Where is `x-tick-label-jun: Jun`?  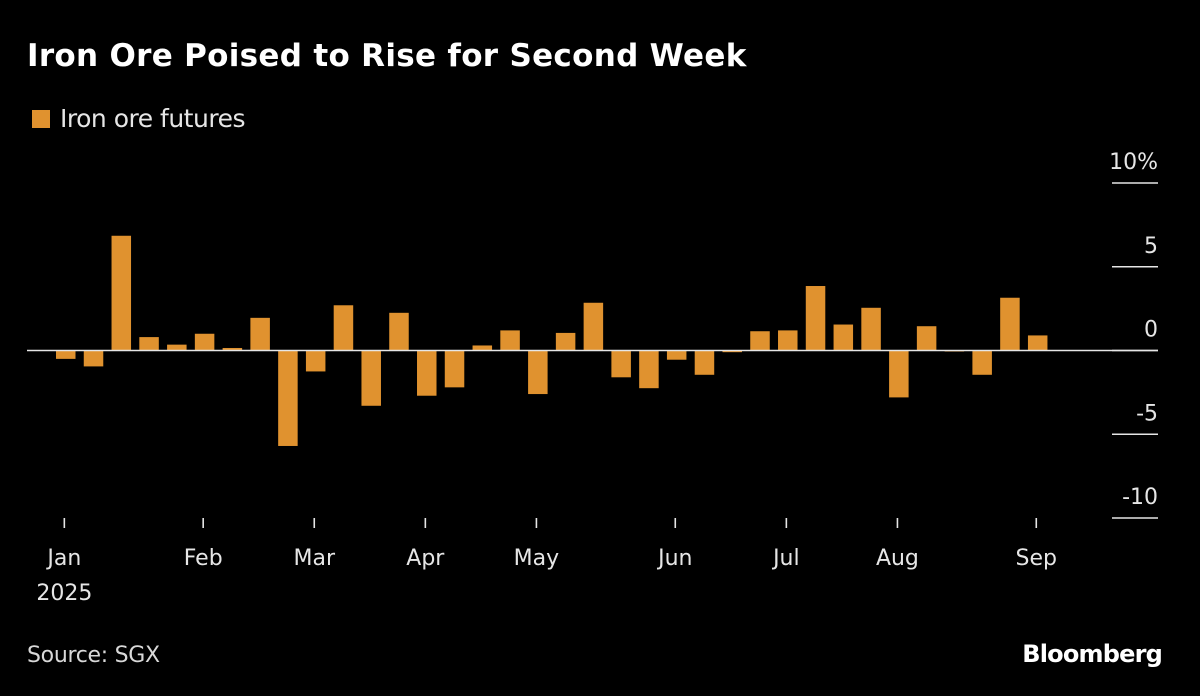 x-tick-label-jun: Jun is located at coordinates (674, 558).